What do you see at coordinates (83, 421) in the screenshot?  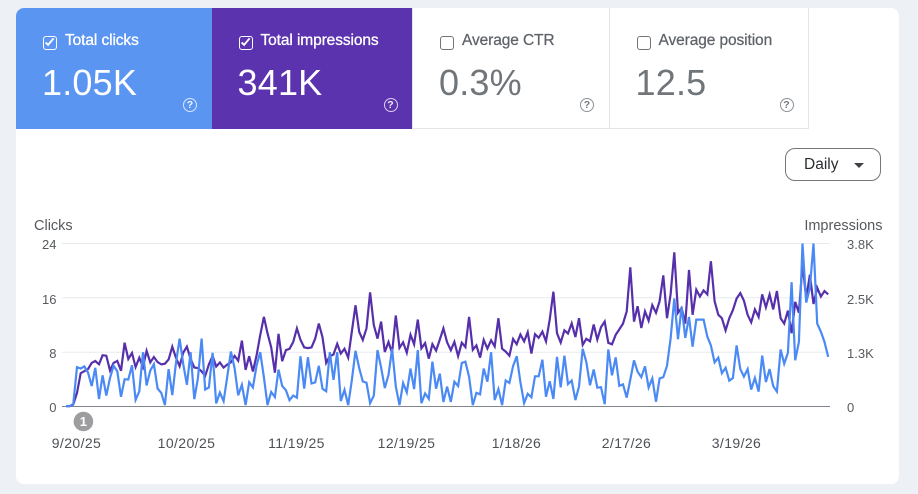 I see `svg-text: 1` at bounding box center [83, 421].